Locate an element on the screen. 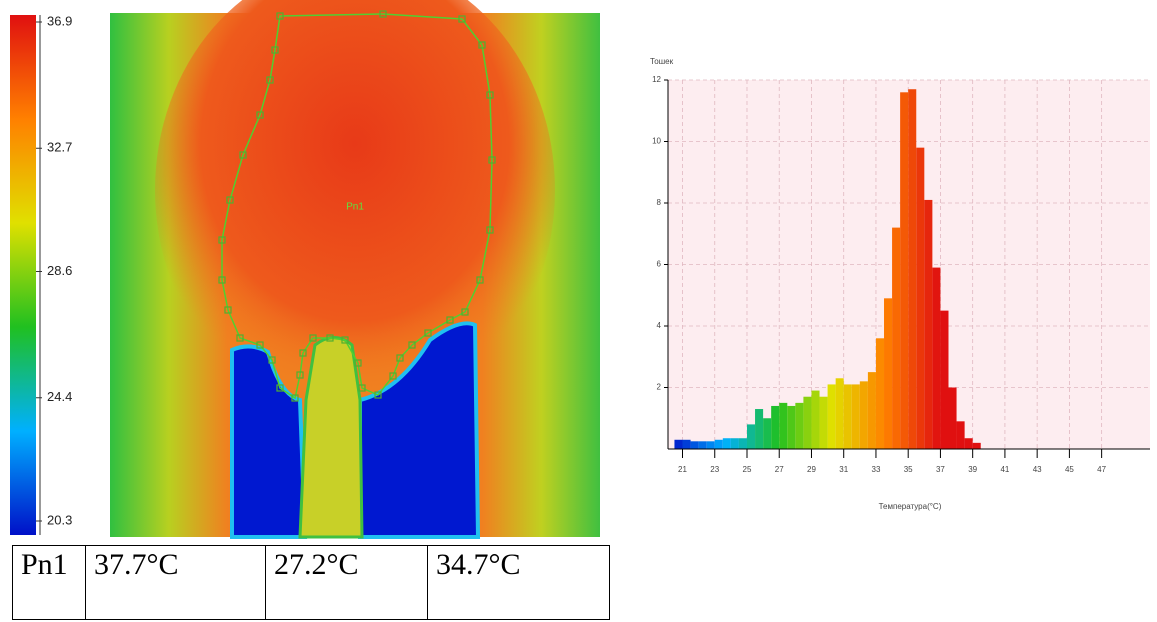  x-tick-label: 43 is located at coordinates (1037, 469).